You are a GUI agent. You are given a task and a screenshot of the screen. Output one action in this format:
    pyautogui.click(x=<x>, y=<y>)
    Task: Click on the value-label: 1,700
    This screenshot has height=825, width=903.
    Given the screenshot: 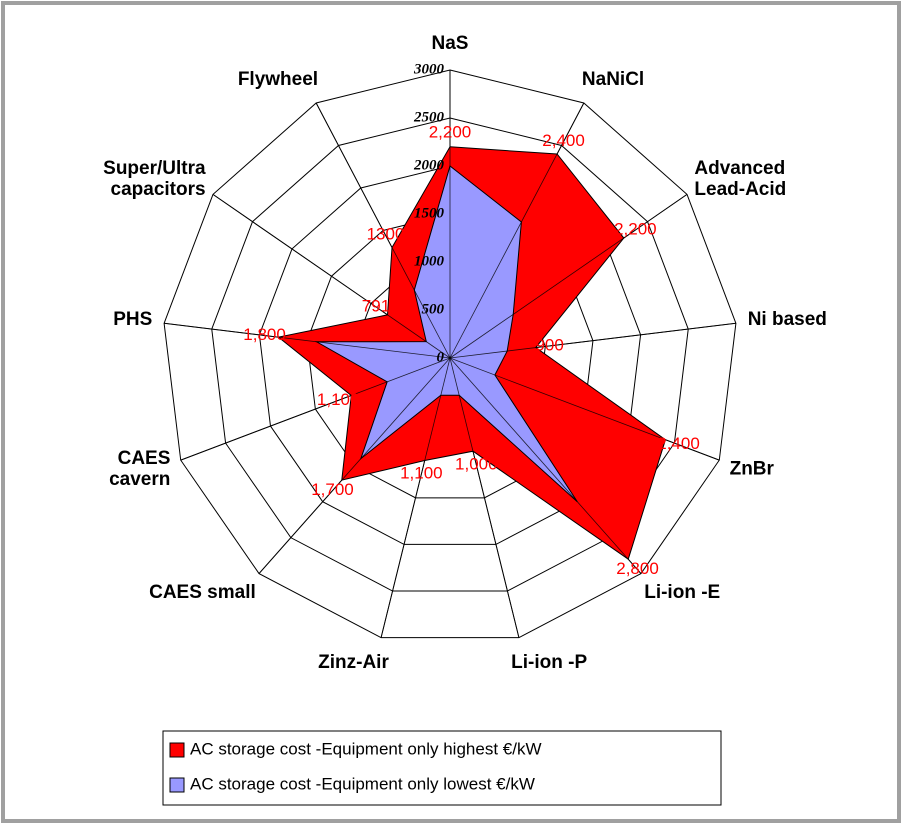 What is the action you would take?
    pyautogui.click(x=332, y=489)
    